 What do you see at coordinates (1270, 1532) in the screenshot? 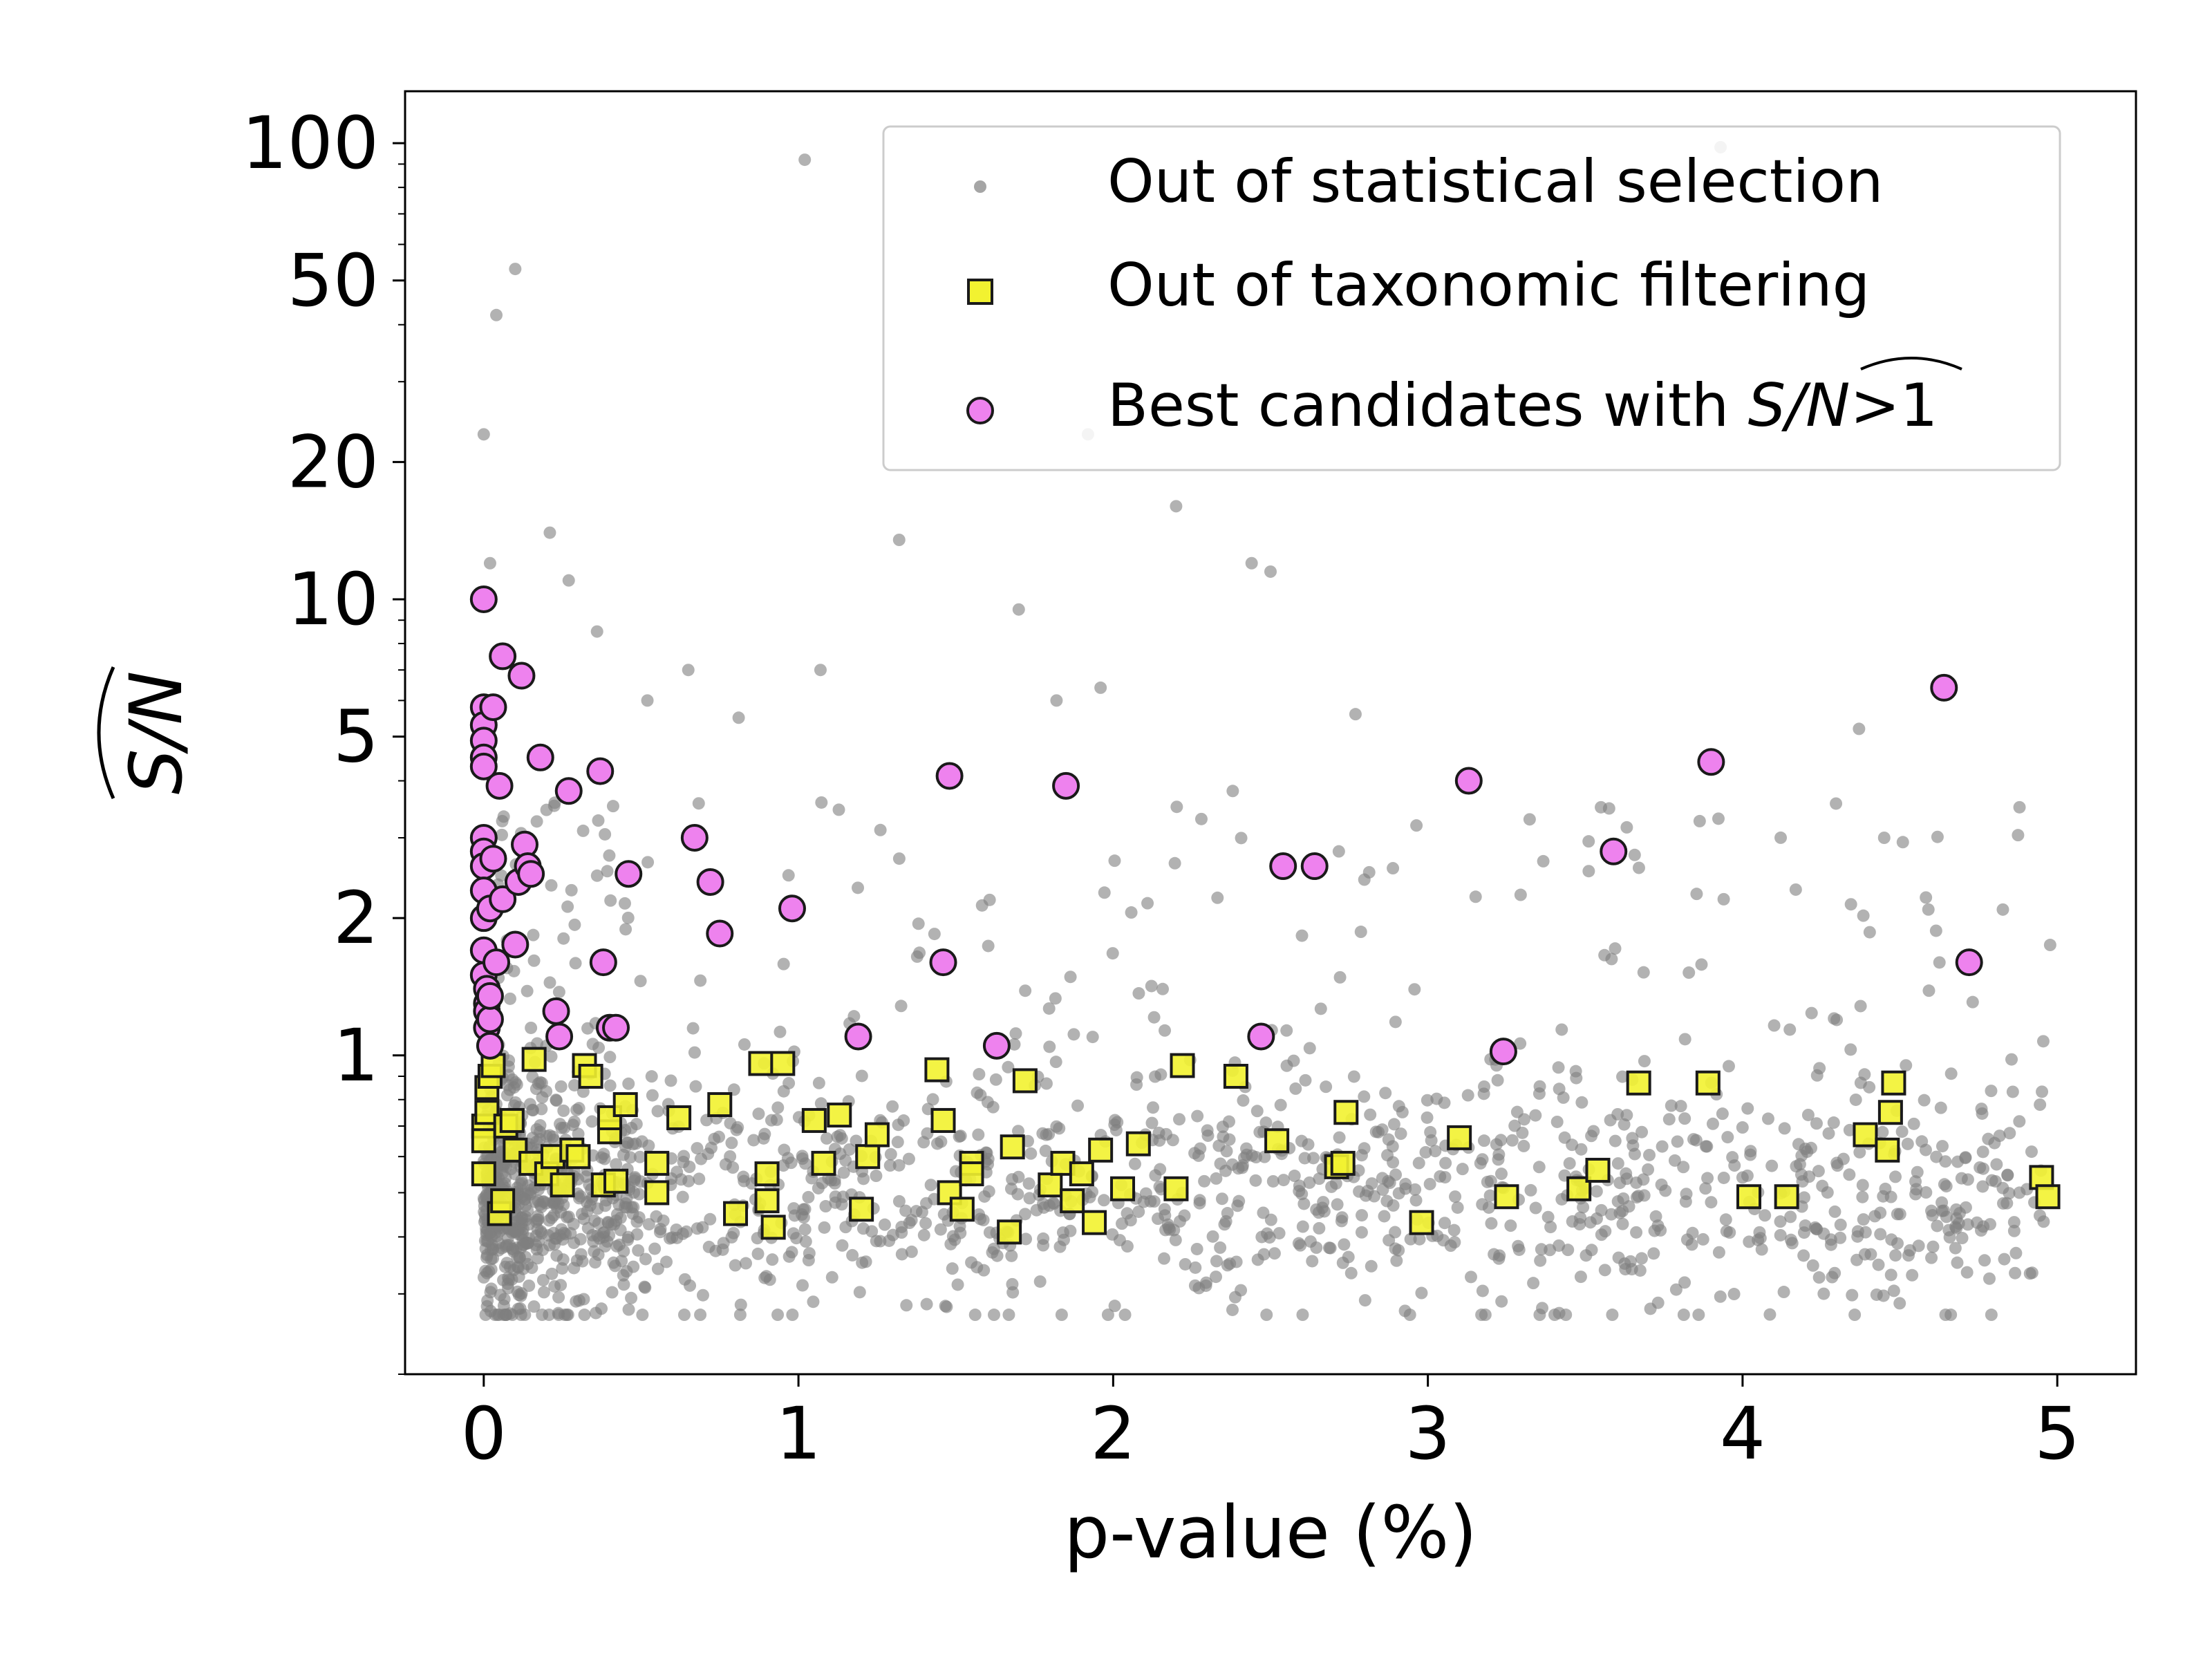
I see `x-axis-label: p-value (%)` at bounding box center [1270, 1532].